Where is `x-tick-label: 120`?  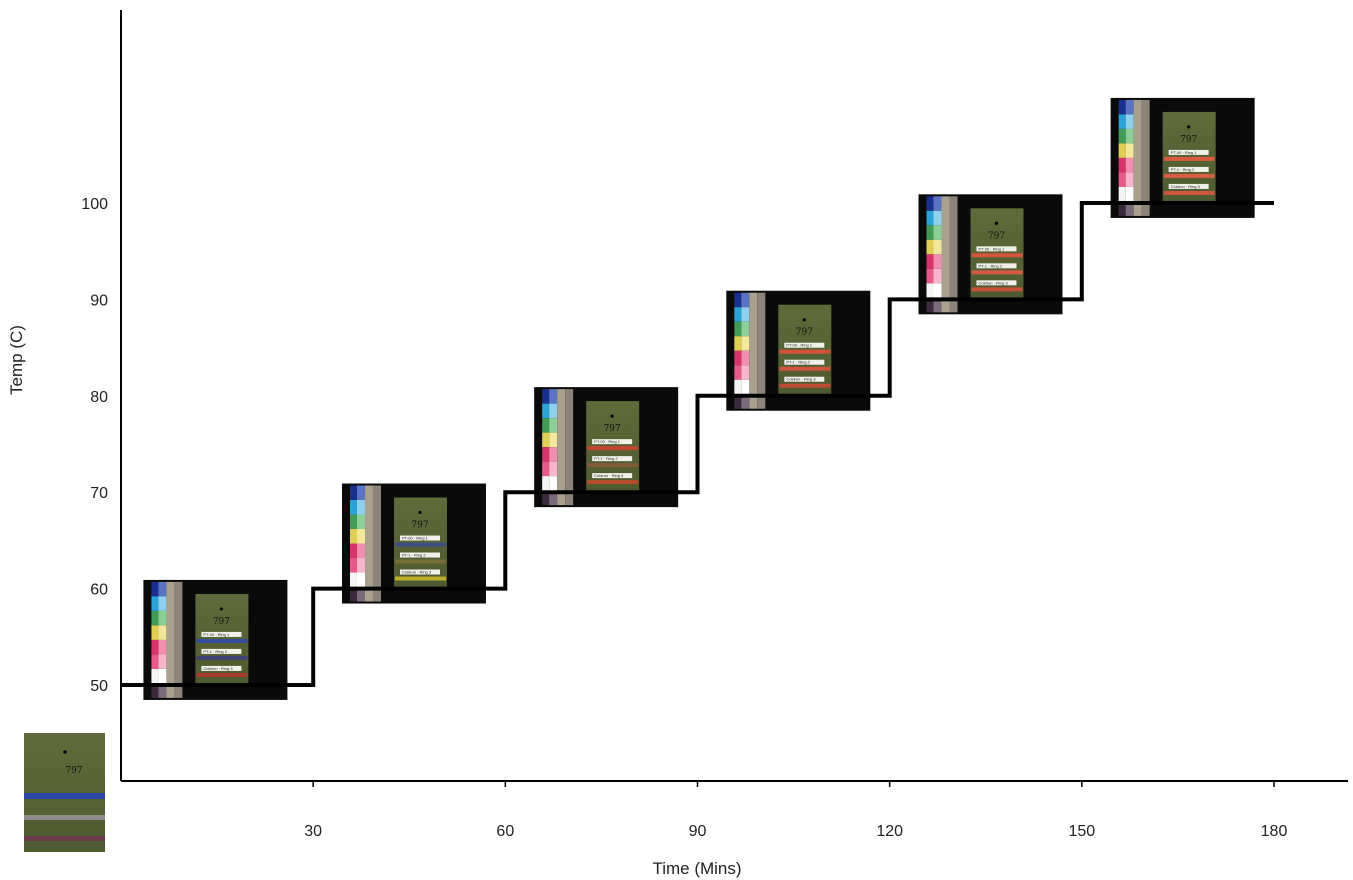
x-tick-label: 120 is located at coordinates (889, 831).